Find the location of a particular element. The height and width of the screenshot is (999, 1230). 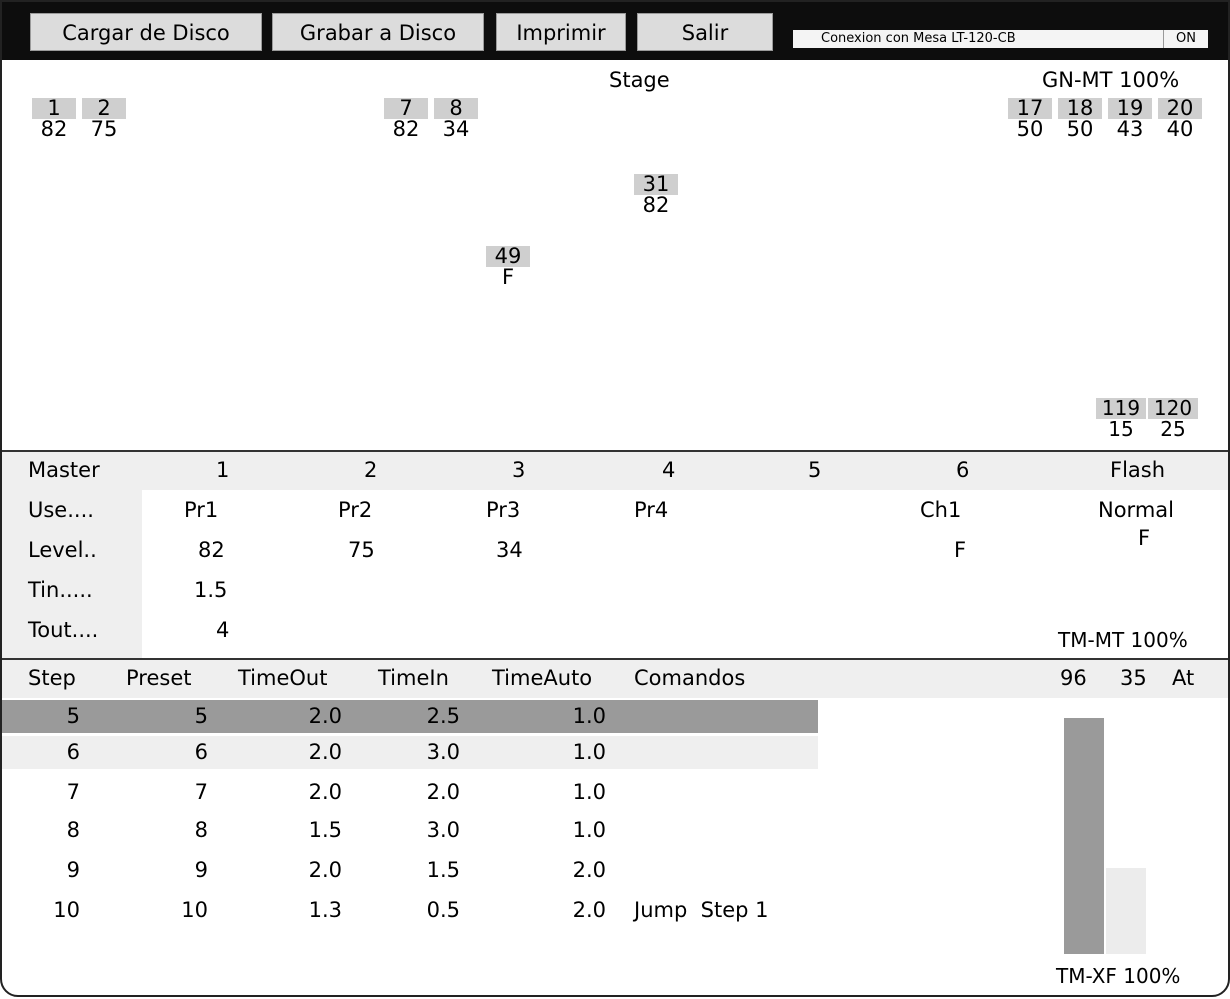

stage-title: Stage is located at coordinates (639, 80).